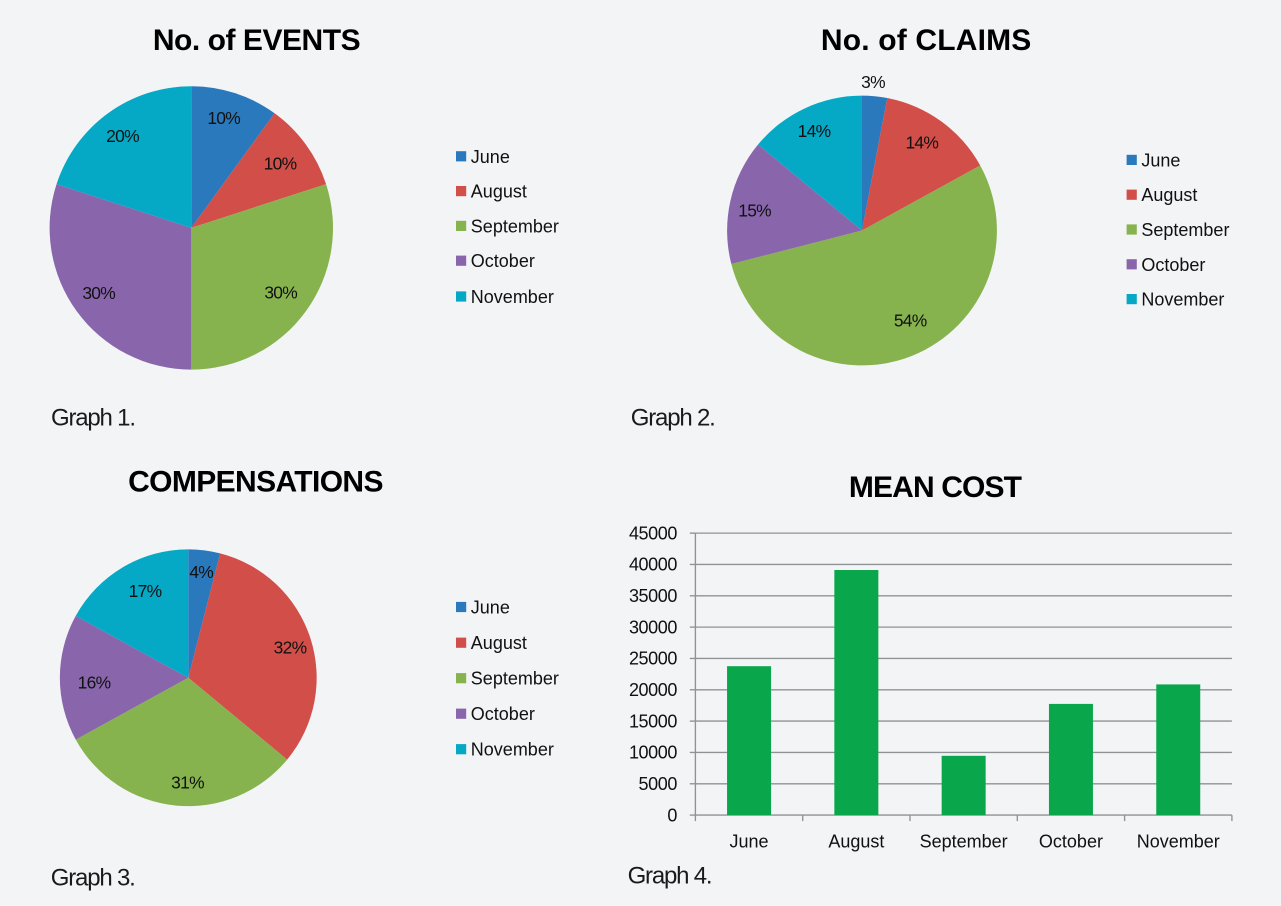 Image resolution: width=1281 pixels, height=906 pixels. I want to click on svg-text: 32%, so click(290, 648).